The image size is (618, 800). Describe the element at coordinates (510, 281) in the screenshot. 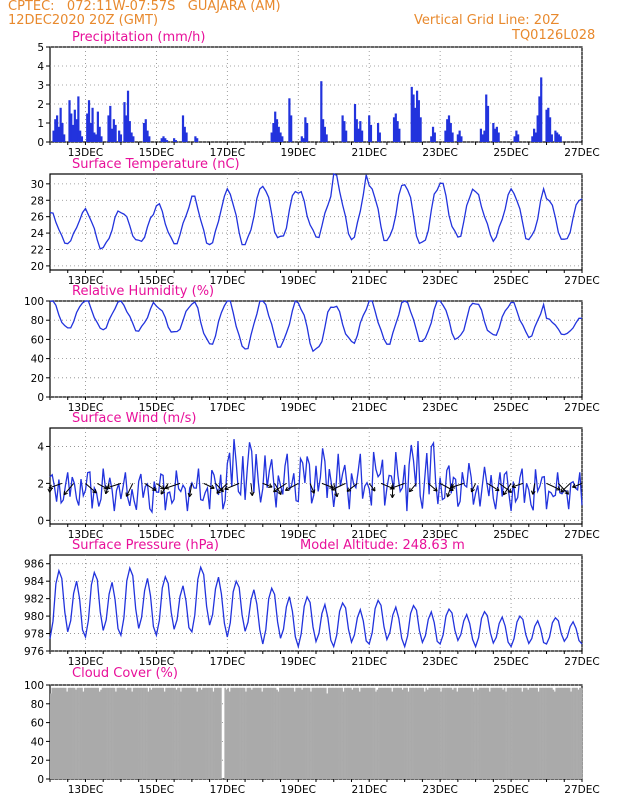

I see `x-tick-label: 25DEC` at that location.